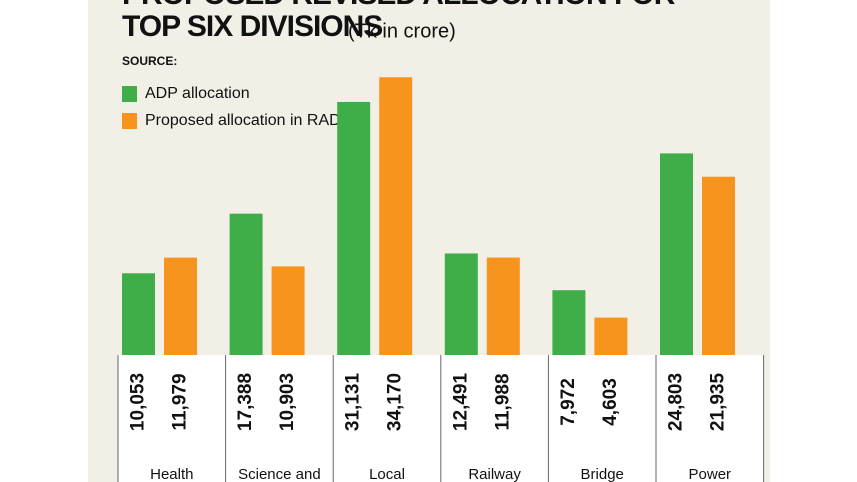 The height and width of the screenshot is (482, 857). Describe the element at coordinates (395, 402) in the screenshot. I see `value-label: 34,170` at that location.